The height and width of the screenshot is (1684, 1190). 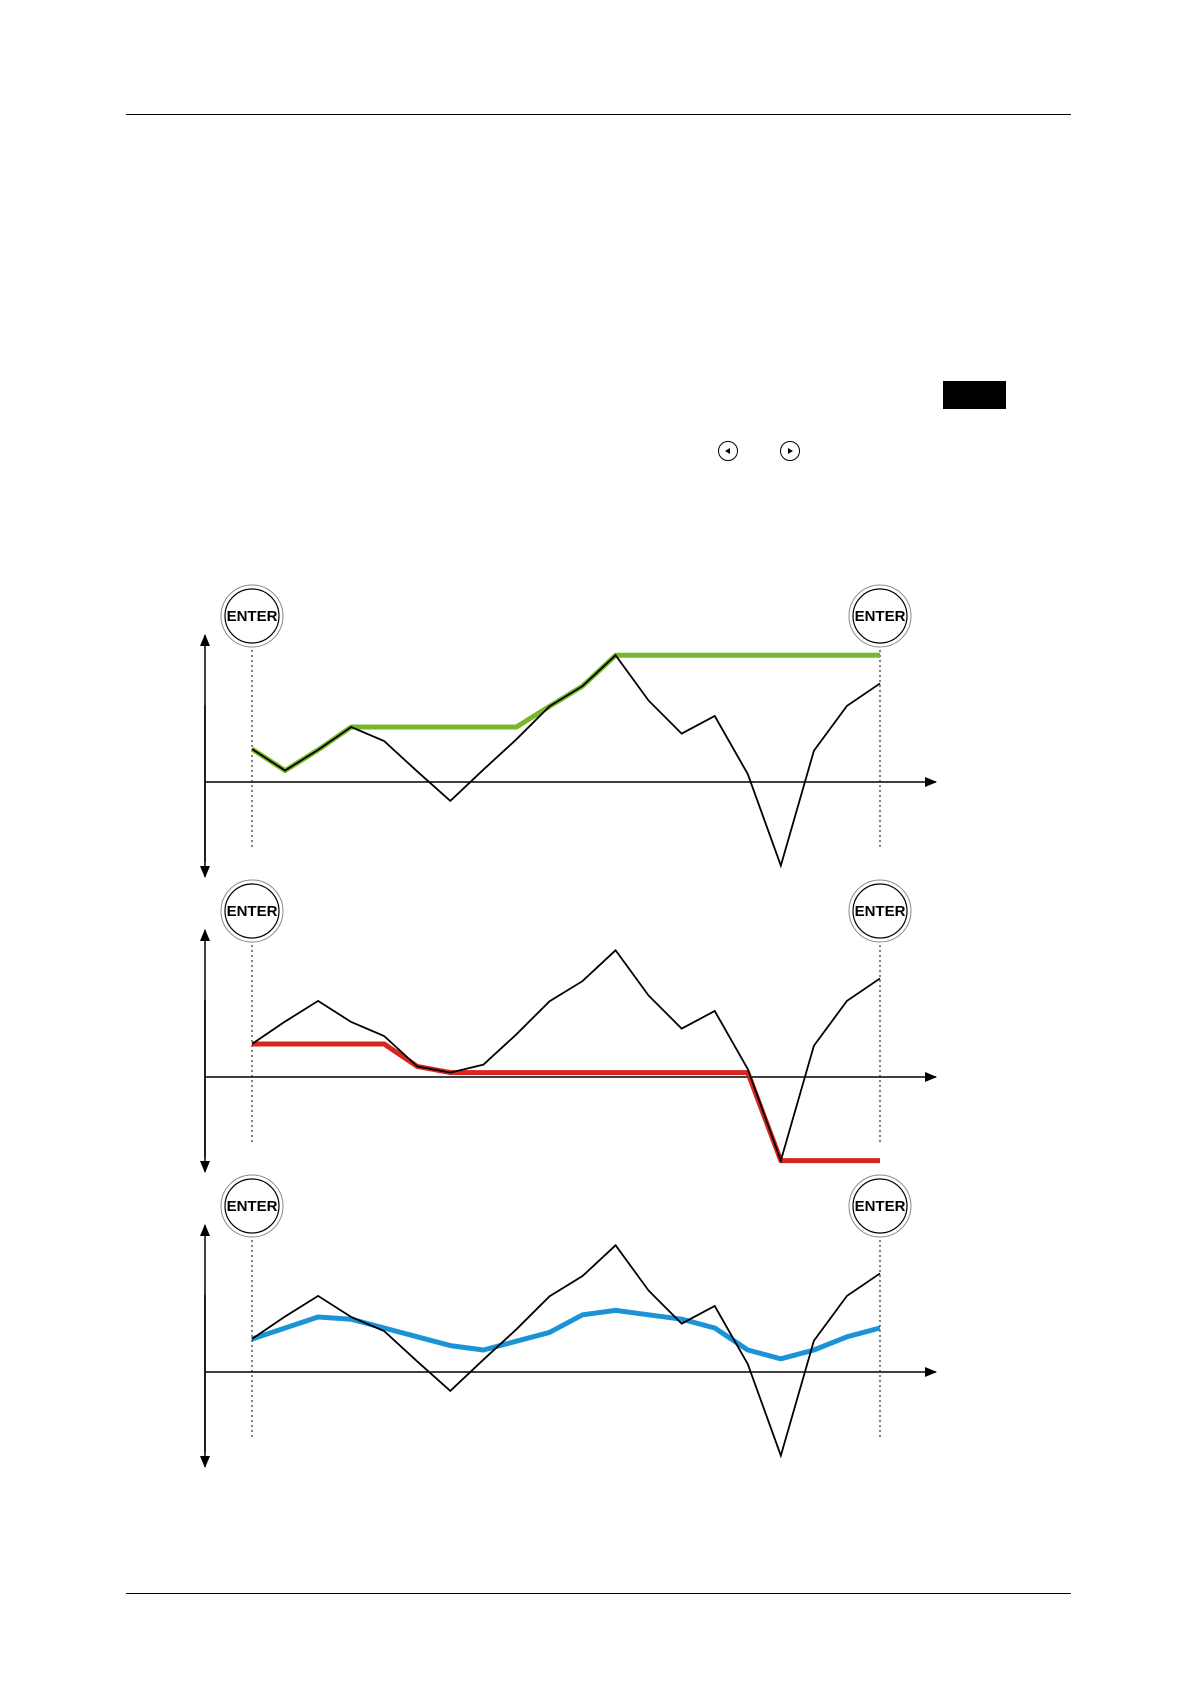 What do you see at coordinates (790, 451) in the screenshot?
I see `arrow-right-circle-icon` at bounding box center [790, 451].